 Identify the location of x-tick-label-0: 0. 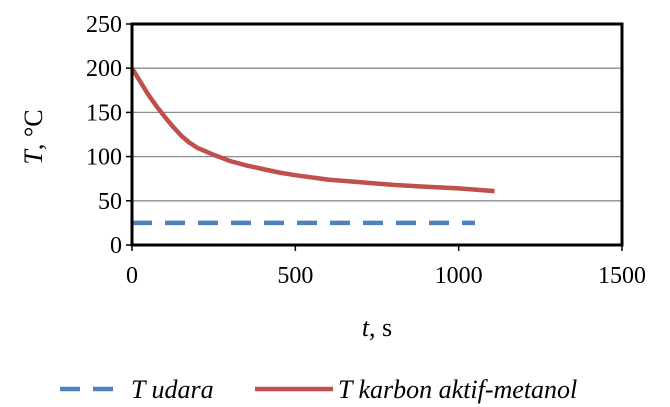
(132, 276).